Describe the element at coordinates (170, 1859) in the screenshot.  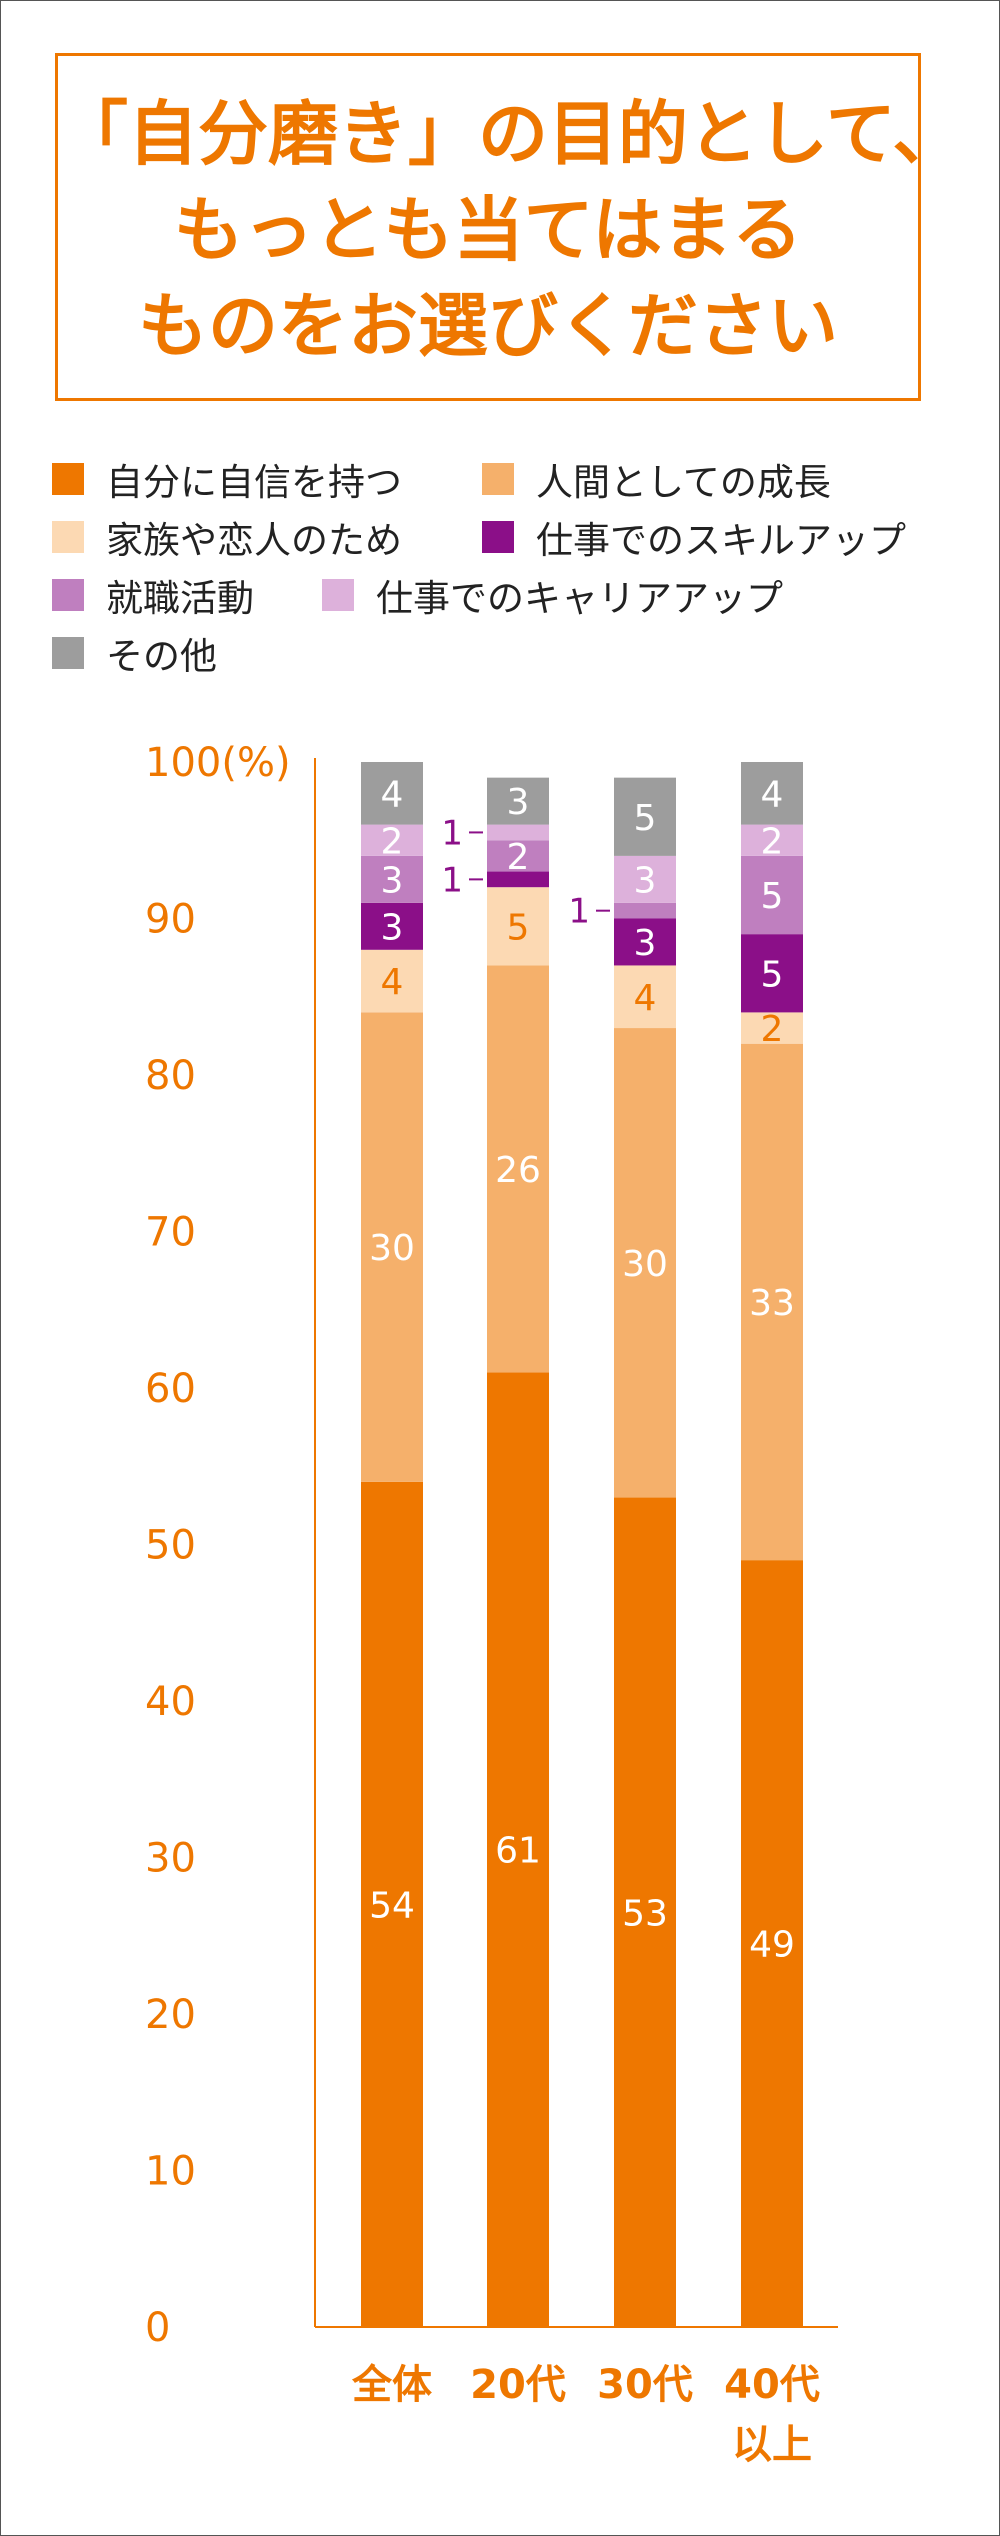
I see `y-tick-label: 30` at that location.